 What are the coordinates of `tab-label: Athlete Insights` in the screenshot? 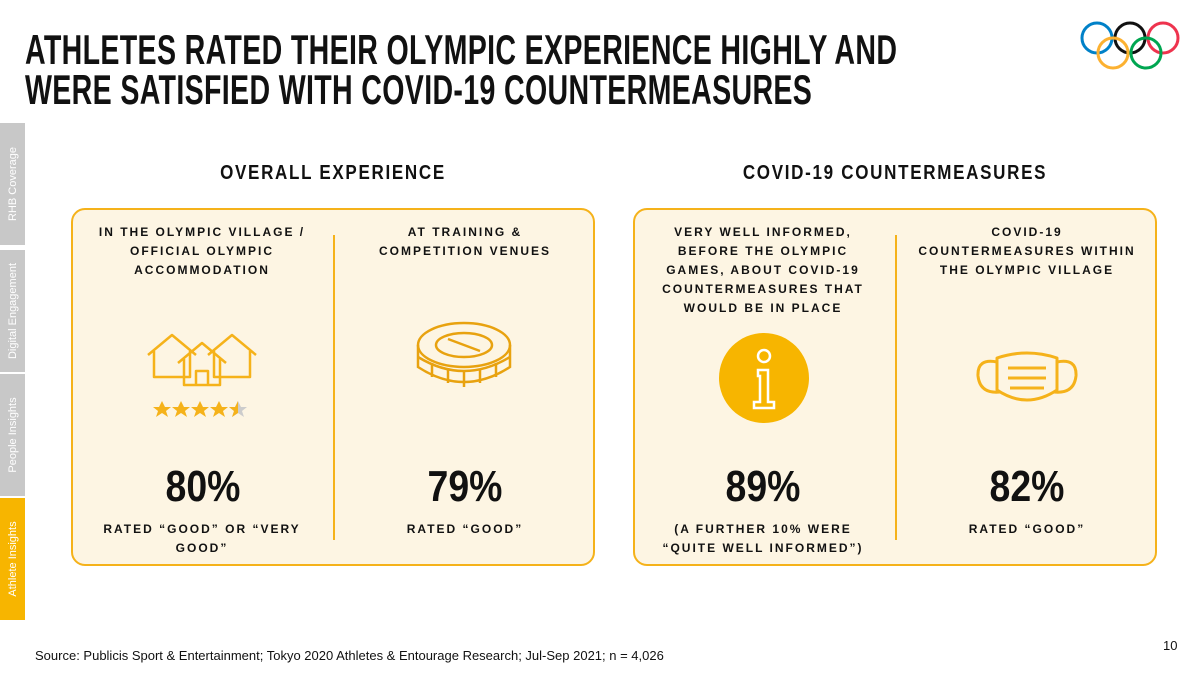 It's located at (12, 559).